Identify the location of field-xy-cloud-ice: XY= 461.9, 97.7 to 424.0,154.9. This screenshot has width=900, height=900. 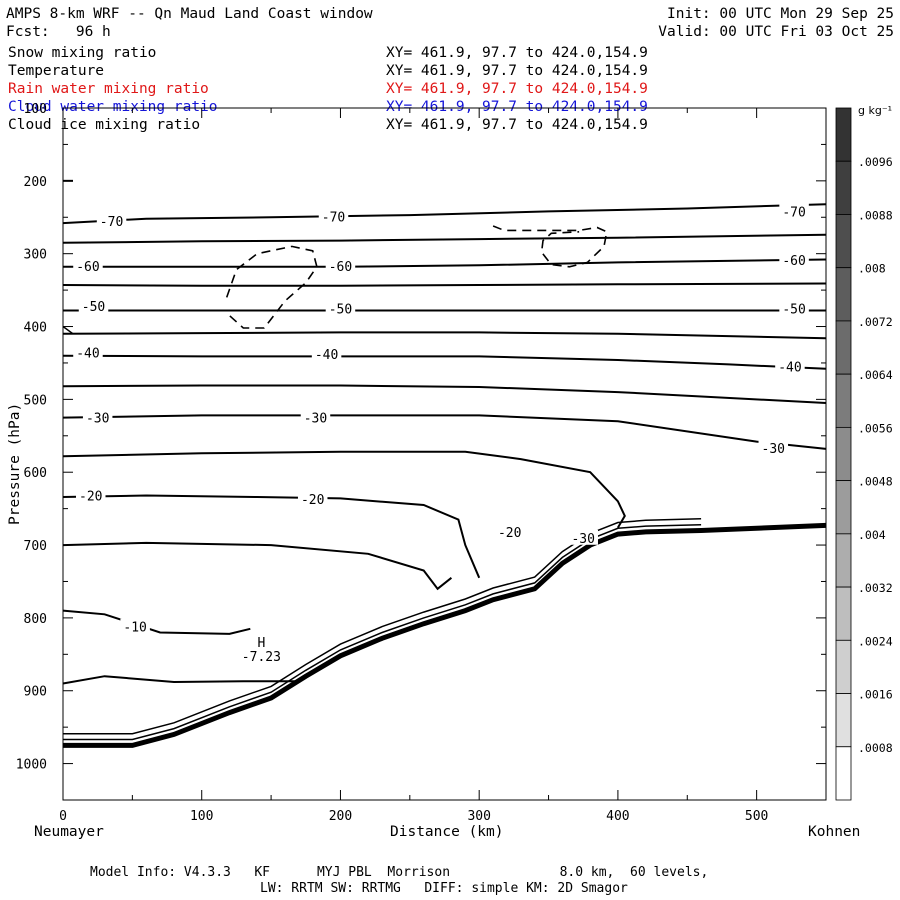
(517, 125).